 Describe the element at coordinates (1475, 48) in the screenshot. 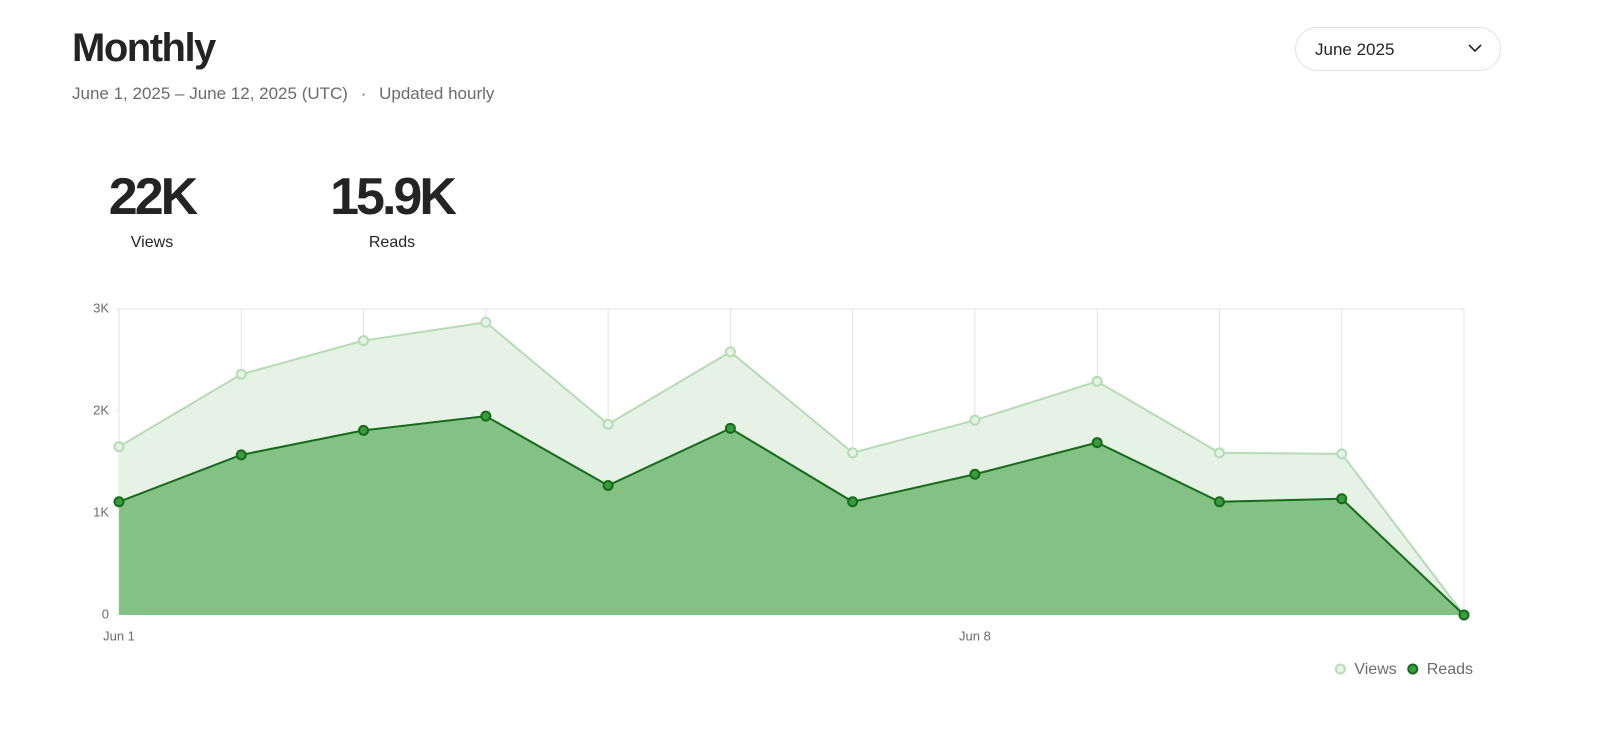

I see `chevron-icon` at that location.